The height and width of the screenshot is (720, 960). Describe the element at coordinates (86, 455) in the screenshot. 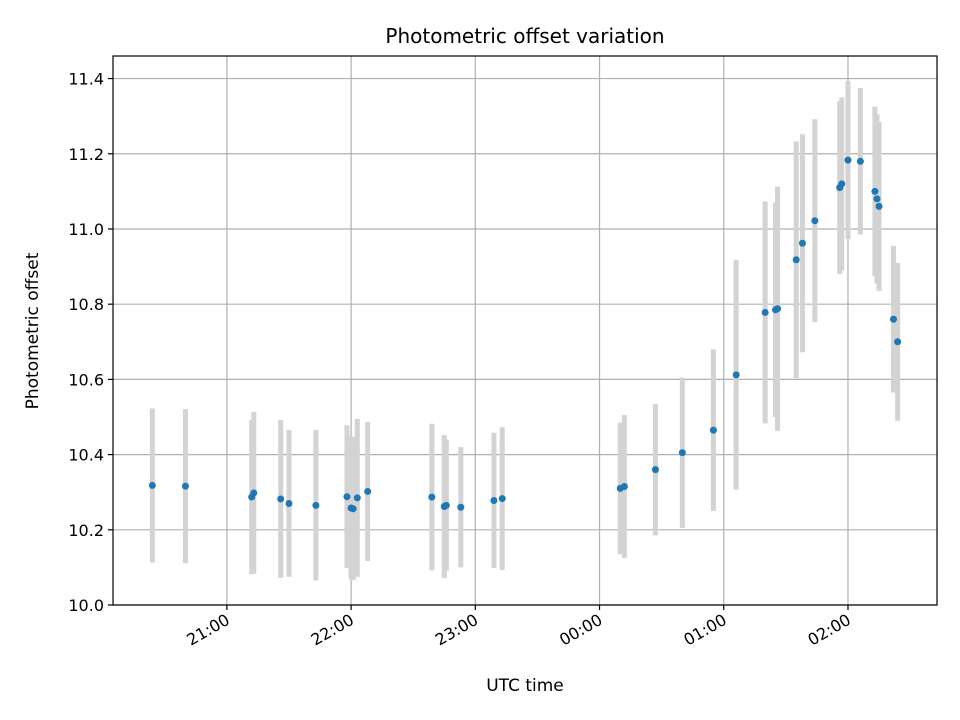

I see `y-tick-label: 10.4` at that location.